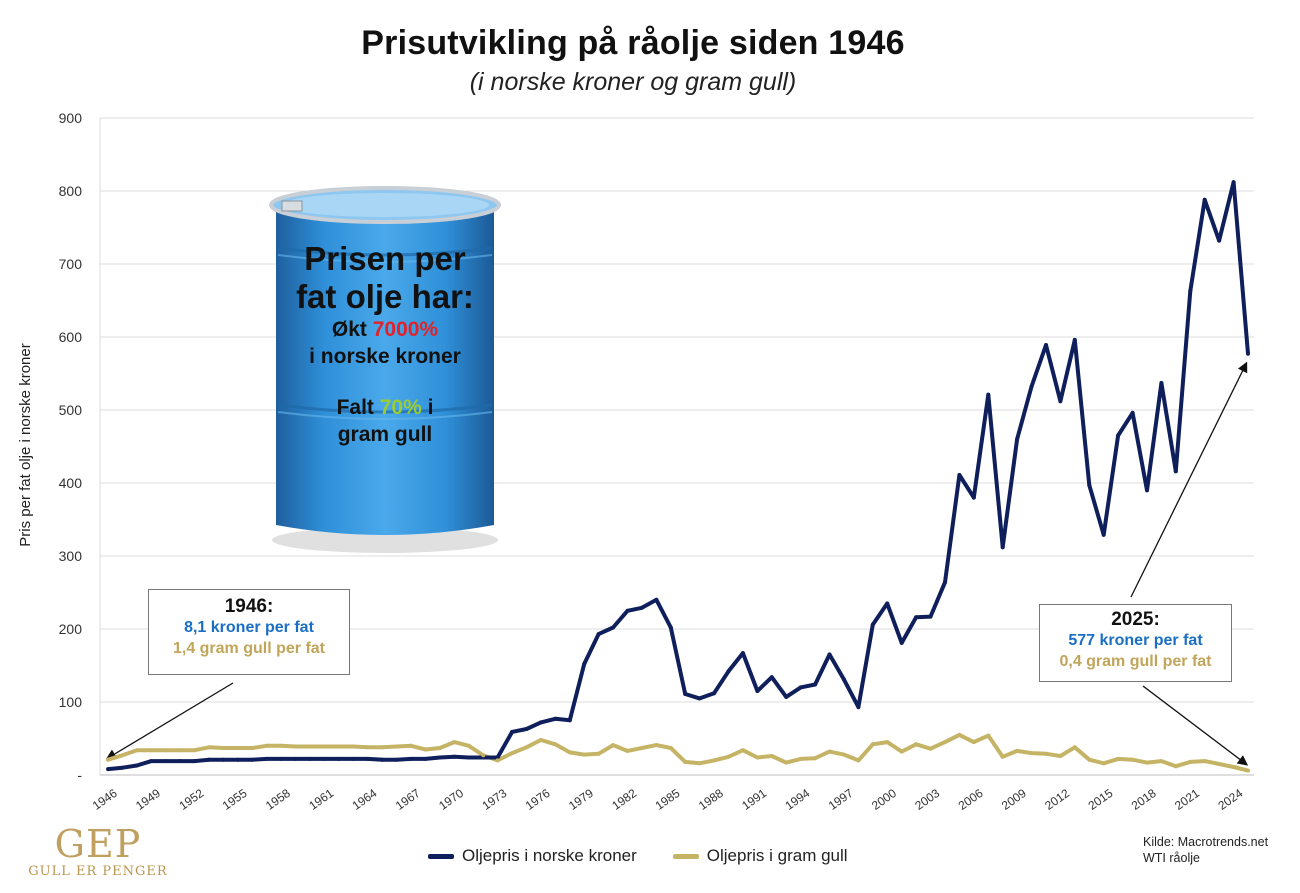 The height and width of the screenshot is (893, 1300). Describe the element at coordinates (451, 799) in the screenshot. I see `x-tick-label: 1970` at that location.